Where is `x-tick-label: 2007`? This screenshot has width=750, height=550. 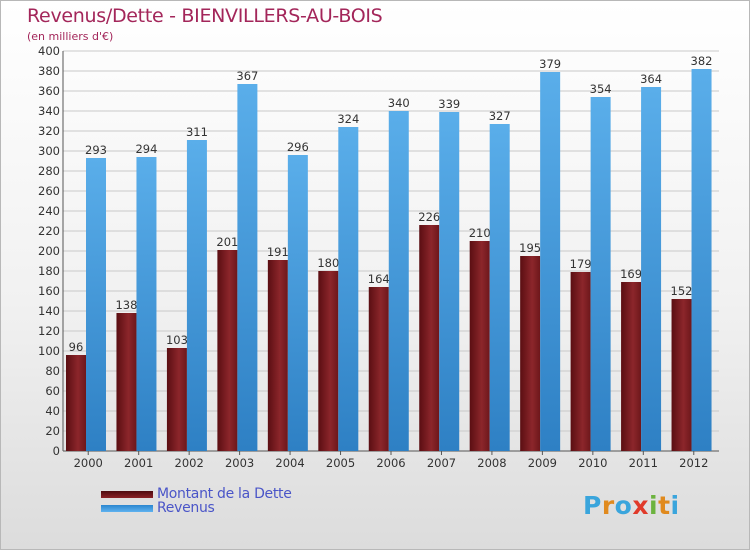
x-tick-label: 2007 is located at coordinates (441, 463).